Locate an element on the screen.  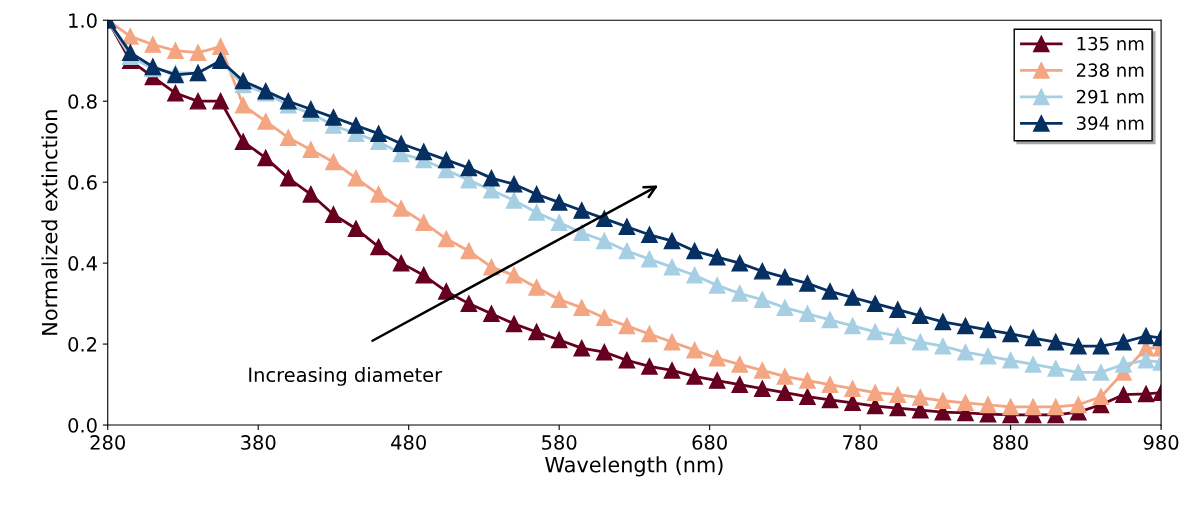
x-tick-label: 880 is located at coordinates (1010, 442).